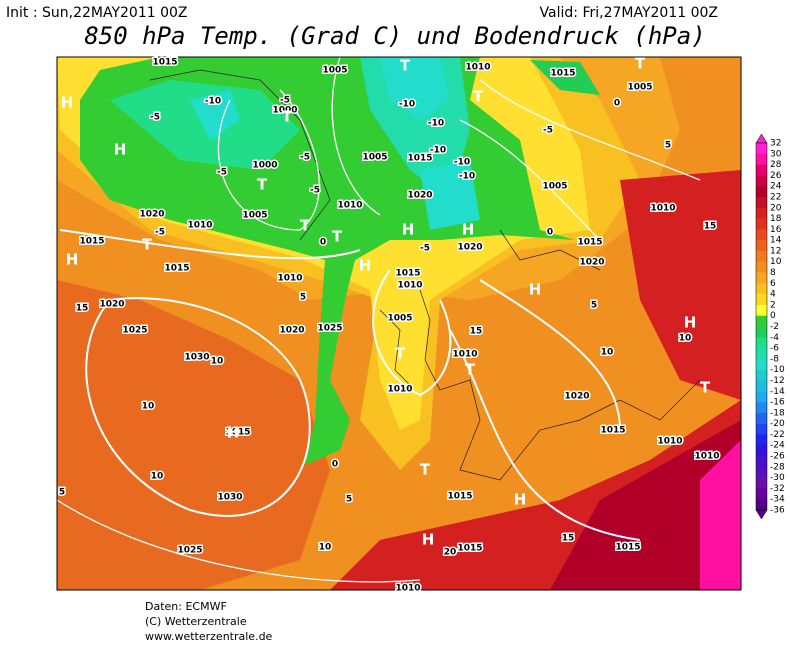 This screenshot has width=790, height=648. I want to click on contour-label: 1030, so click(229, 498).